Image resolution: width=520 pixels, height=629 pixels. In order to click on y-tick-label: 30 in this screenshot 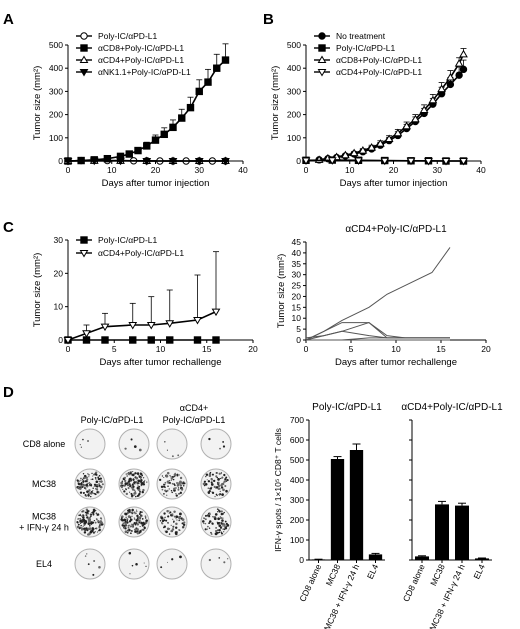, I will do `click(59, 240)`.